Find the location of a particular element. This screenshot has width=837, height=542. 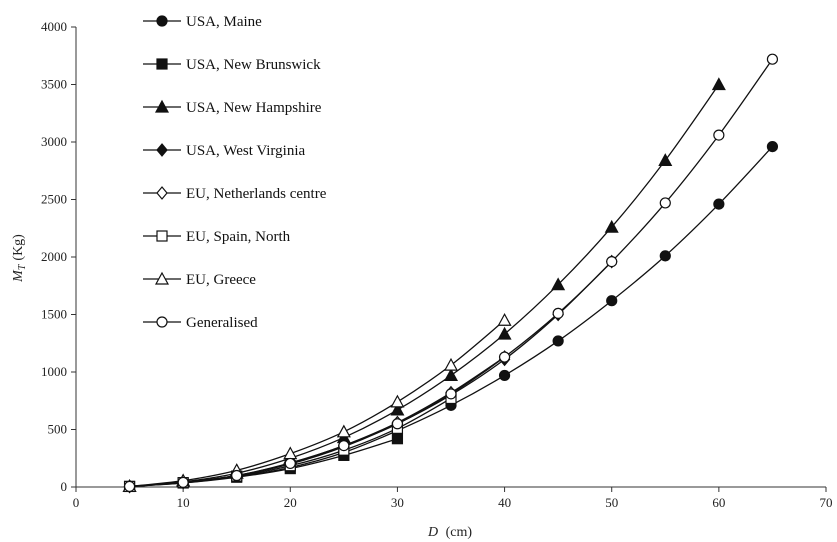

legend-label: USA, New Brunswick is located at coordinates (253, 65).